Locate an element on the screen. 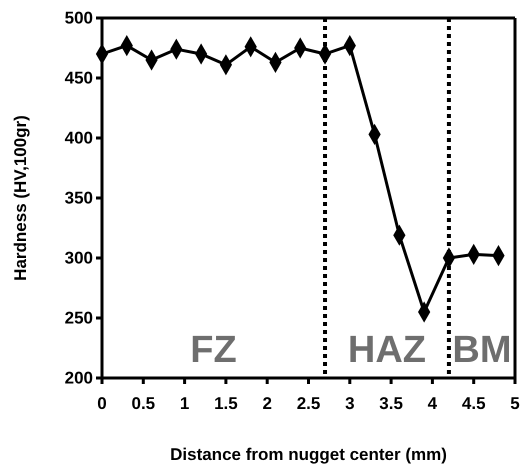 Image resolution: width=521 pixels, height=470 pixels. x-tick-label: 0 is located at coordinates (102, 404).